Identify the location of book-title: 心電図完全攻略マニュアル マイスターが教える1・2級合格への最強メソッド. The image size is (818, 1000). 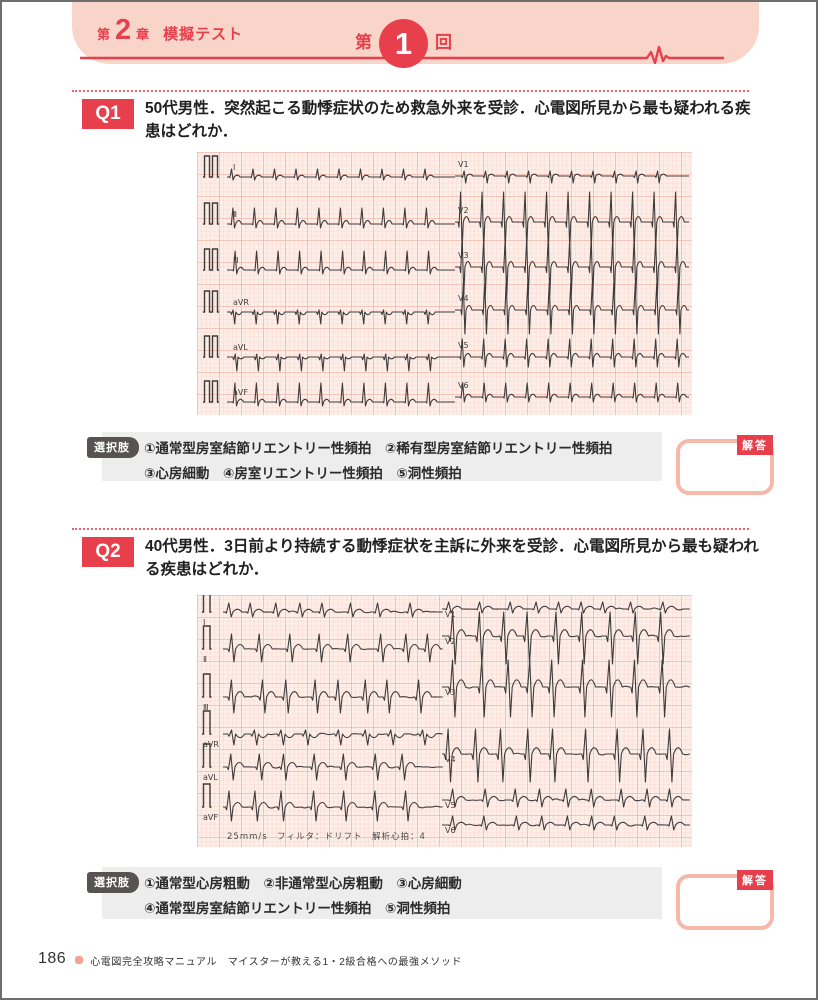
(276, 962).